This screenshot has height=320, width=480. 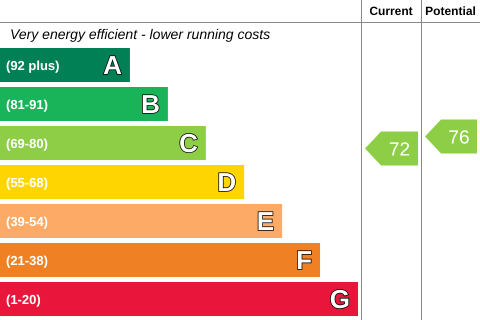 What do you see at coordinates (188, 143) in the screenshot?
I see `y-tick-label: C` at bounding box center [188, 143].